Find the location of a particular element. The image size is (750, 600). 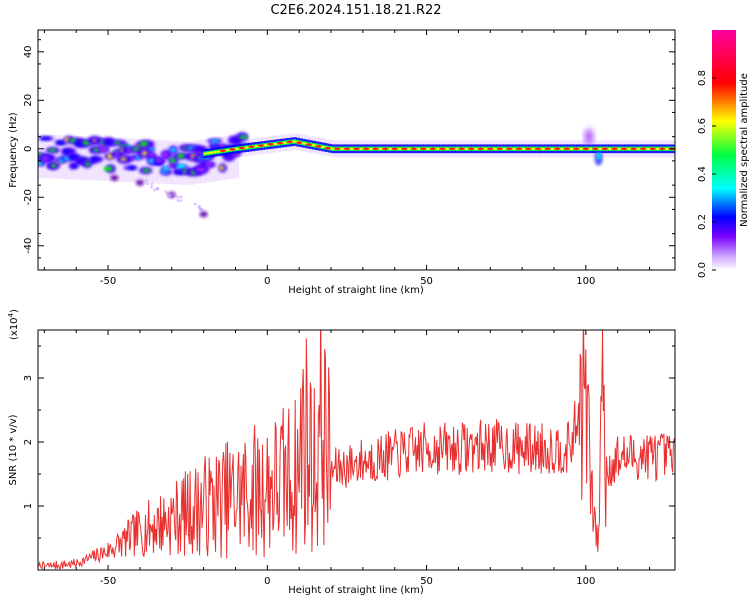

y-tick-label: 3 is located at coordinates (28, 378).